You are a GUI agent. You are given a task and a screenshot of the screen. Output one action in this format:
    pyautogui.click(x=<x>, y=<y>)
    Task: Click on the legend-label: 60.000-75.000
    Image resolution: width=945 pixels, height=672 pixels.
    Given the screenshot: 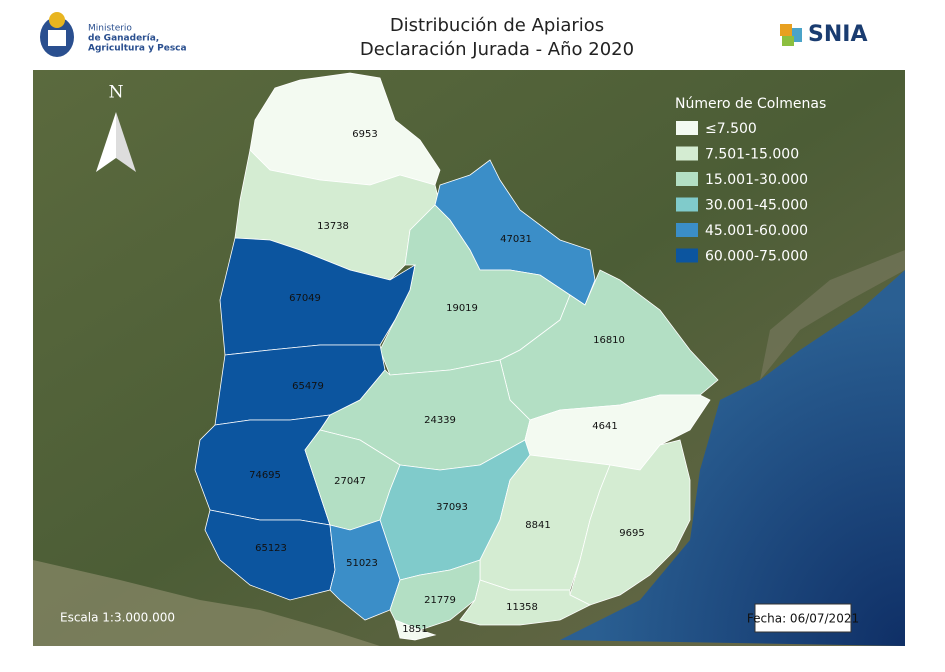 What is the action you would take?
    pyautogui.click(x=756, y=257)
    